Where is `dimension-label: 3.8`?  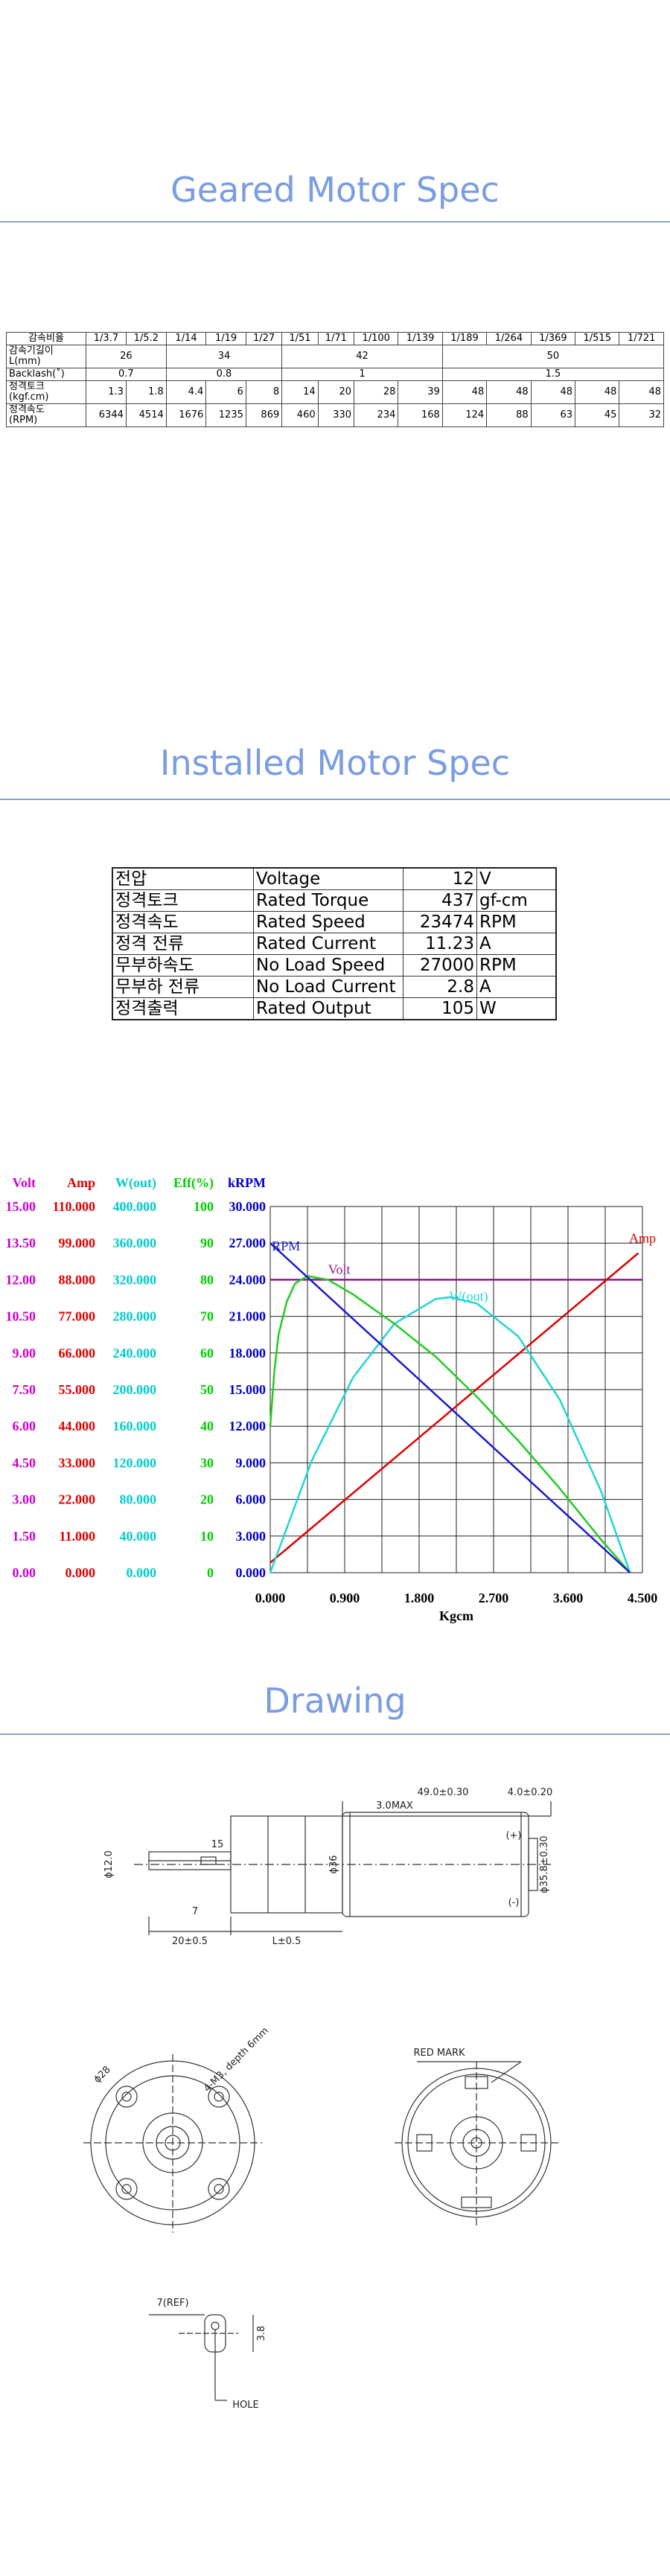 dimension-label: 3.8 is located at coordinates (261, 2334).